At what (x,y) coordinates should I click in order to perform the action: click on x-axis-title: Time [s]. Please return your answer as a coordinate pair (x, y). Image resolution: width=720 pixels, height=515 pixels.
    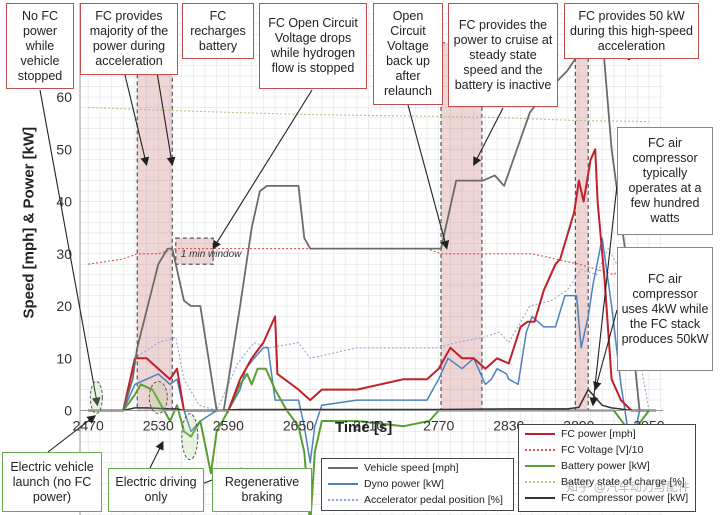
    Looking at the image, I should click on (364, 427).